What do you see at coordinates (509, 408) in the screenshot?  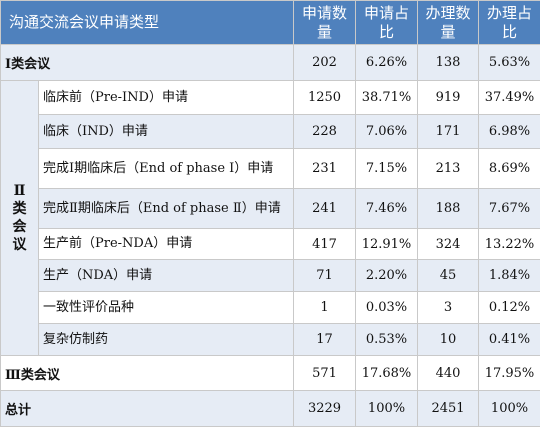 I see `handle-ratio: 100%` at bounding box center [509, 408].